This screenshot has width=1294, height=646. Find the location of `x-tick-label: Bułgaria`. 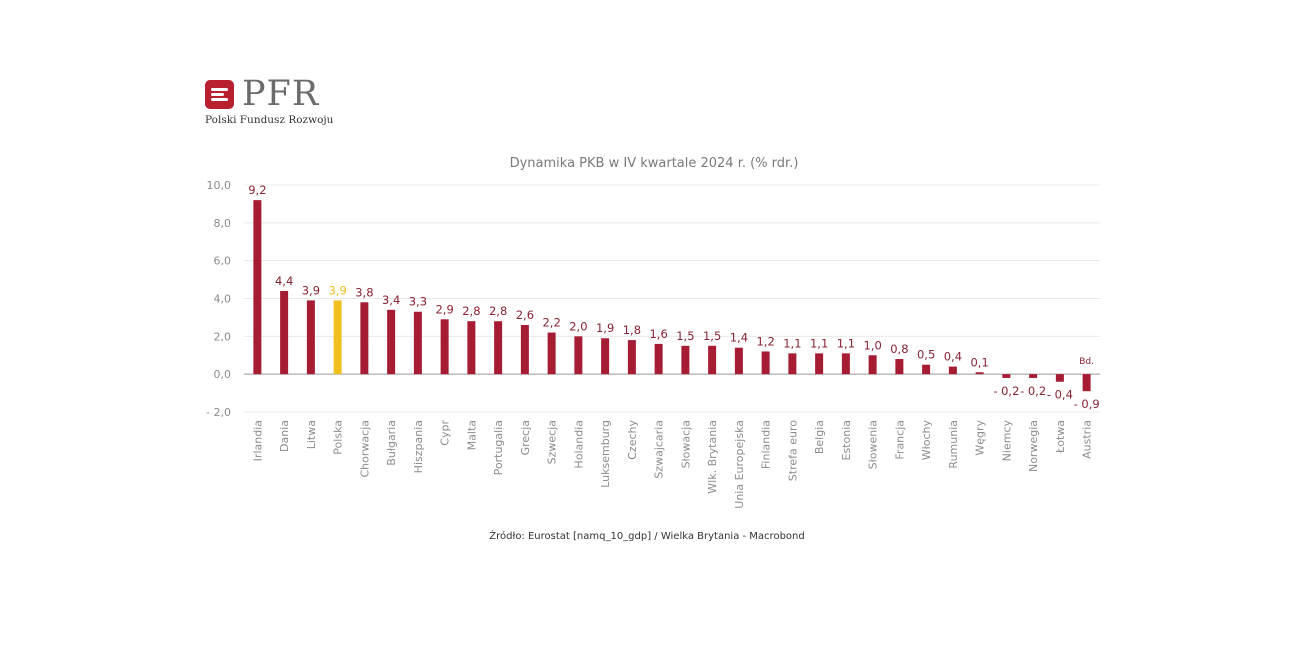

x-tick-label: Bułgaria is located at coordinates (391, 443).